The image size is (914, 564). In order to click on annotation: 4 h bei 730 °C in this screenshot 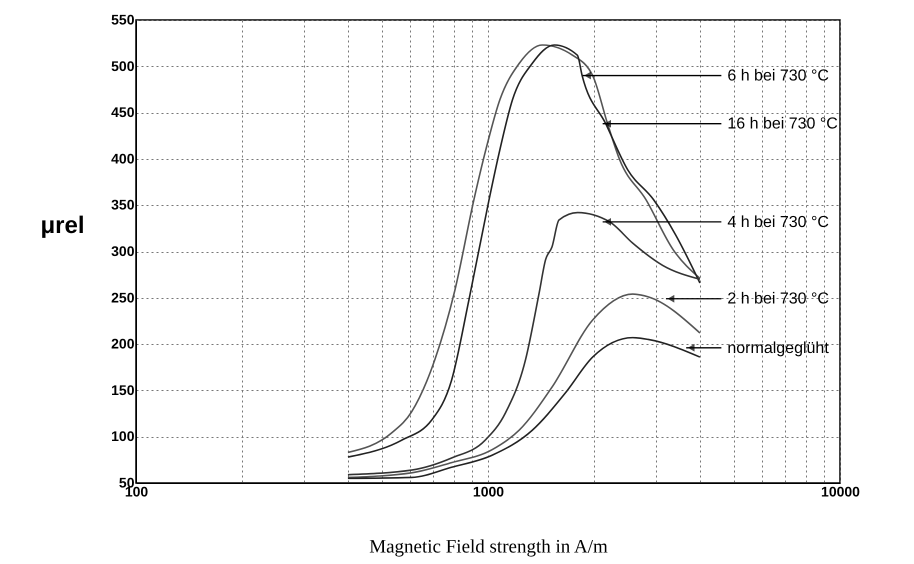, I will do `click(778, 222)`.